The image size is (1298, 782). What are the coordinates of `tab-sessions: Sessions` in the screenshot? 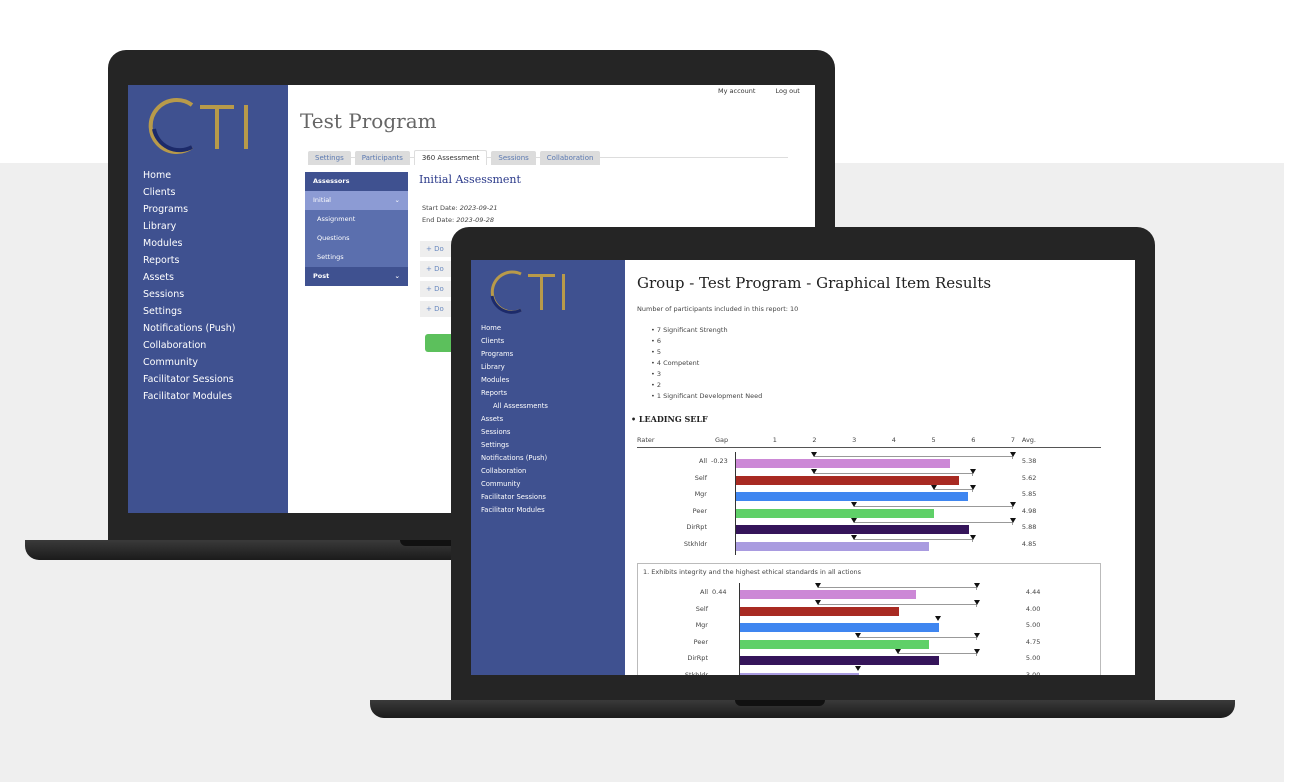 It's located at (513, 158).